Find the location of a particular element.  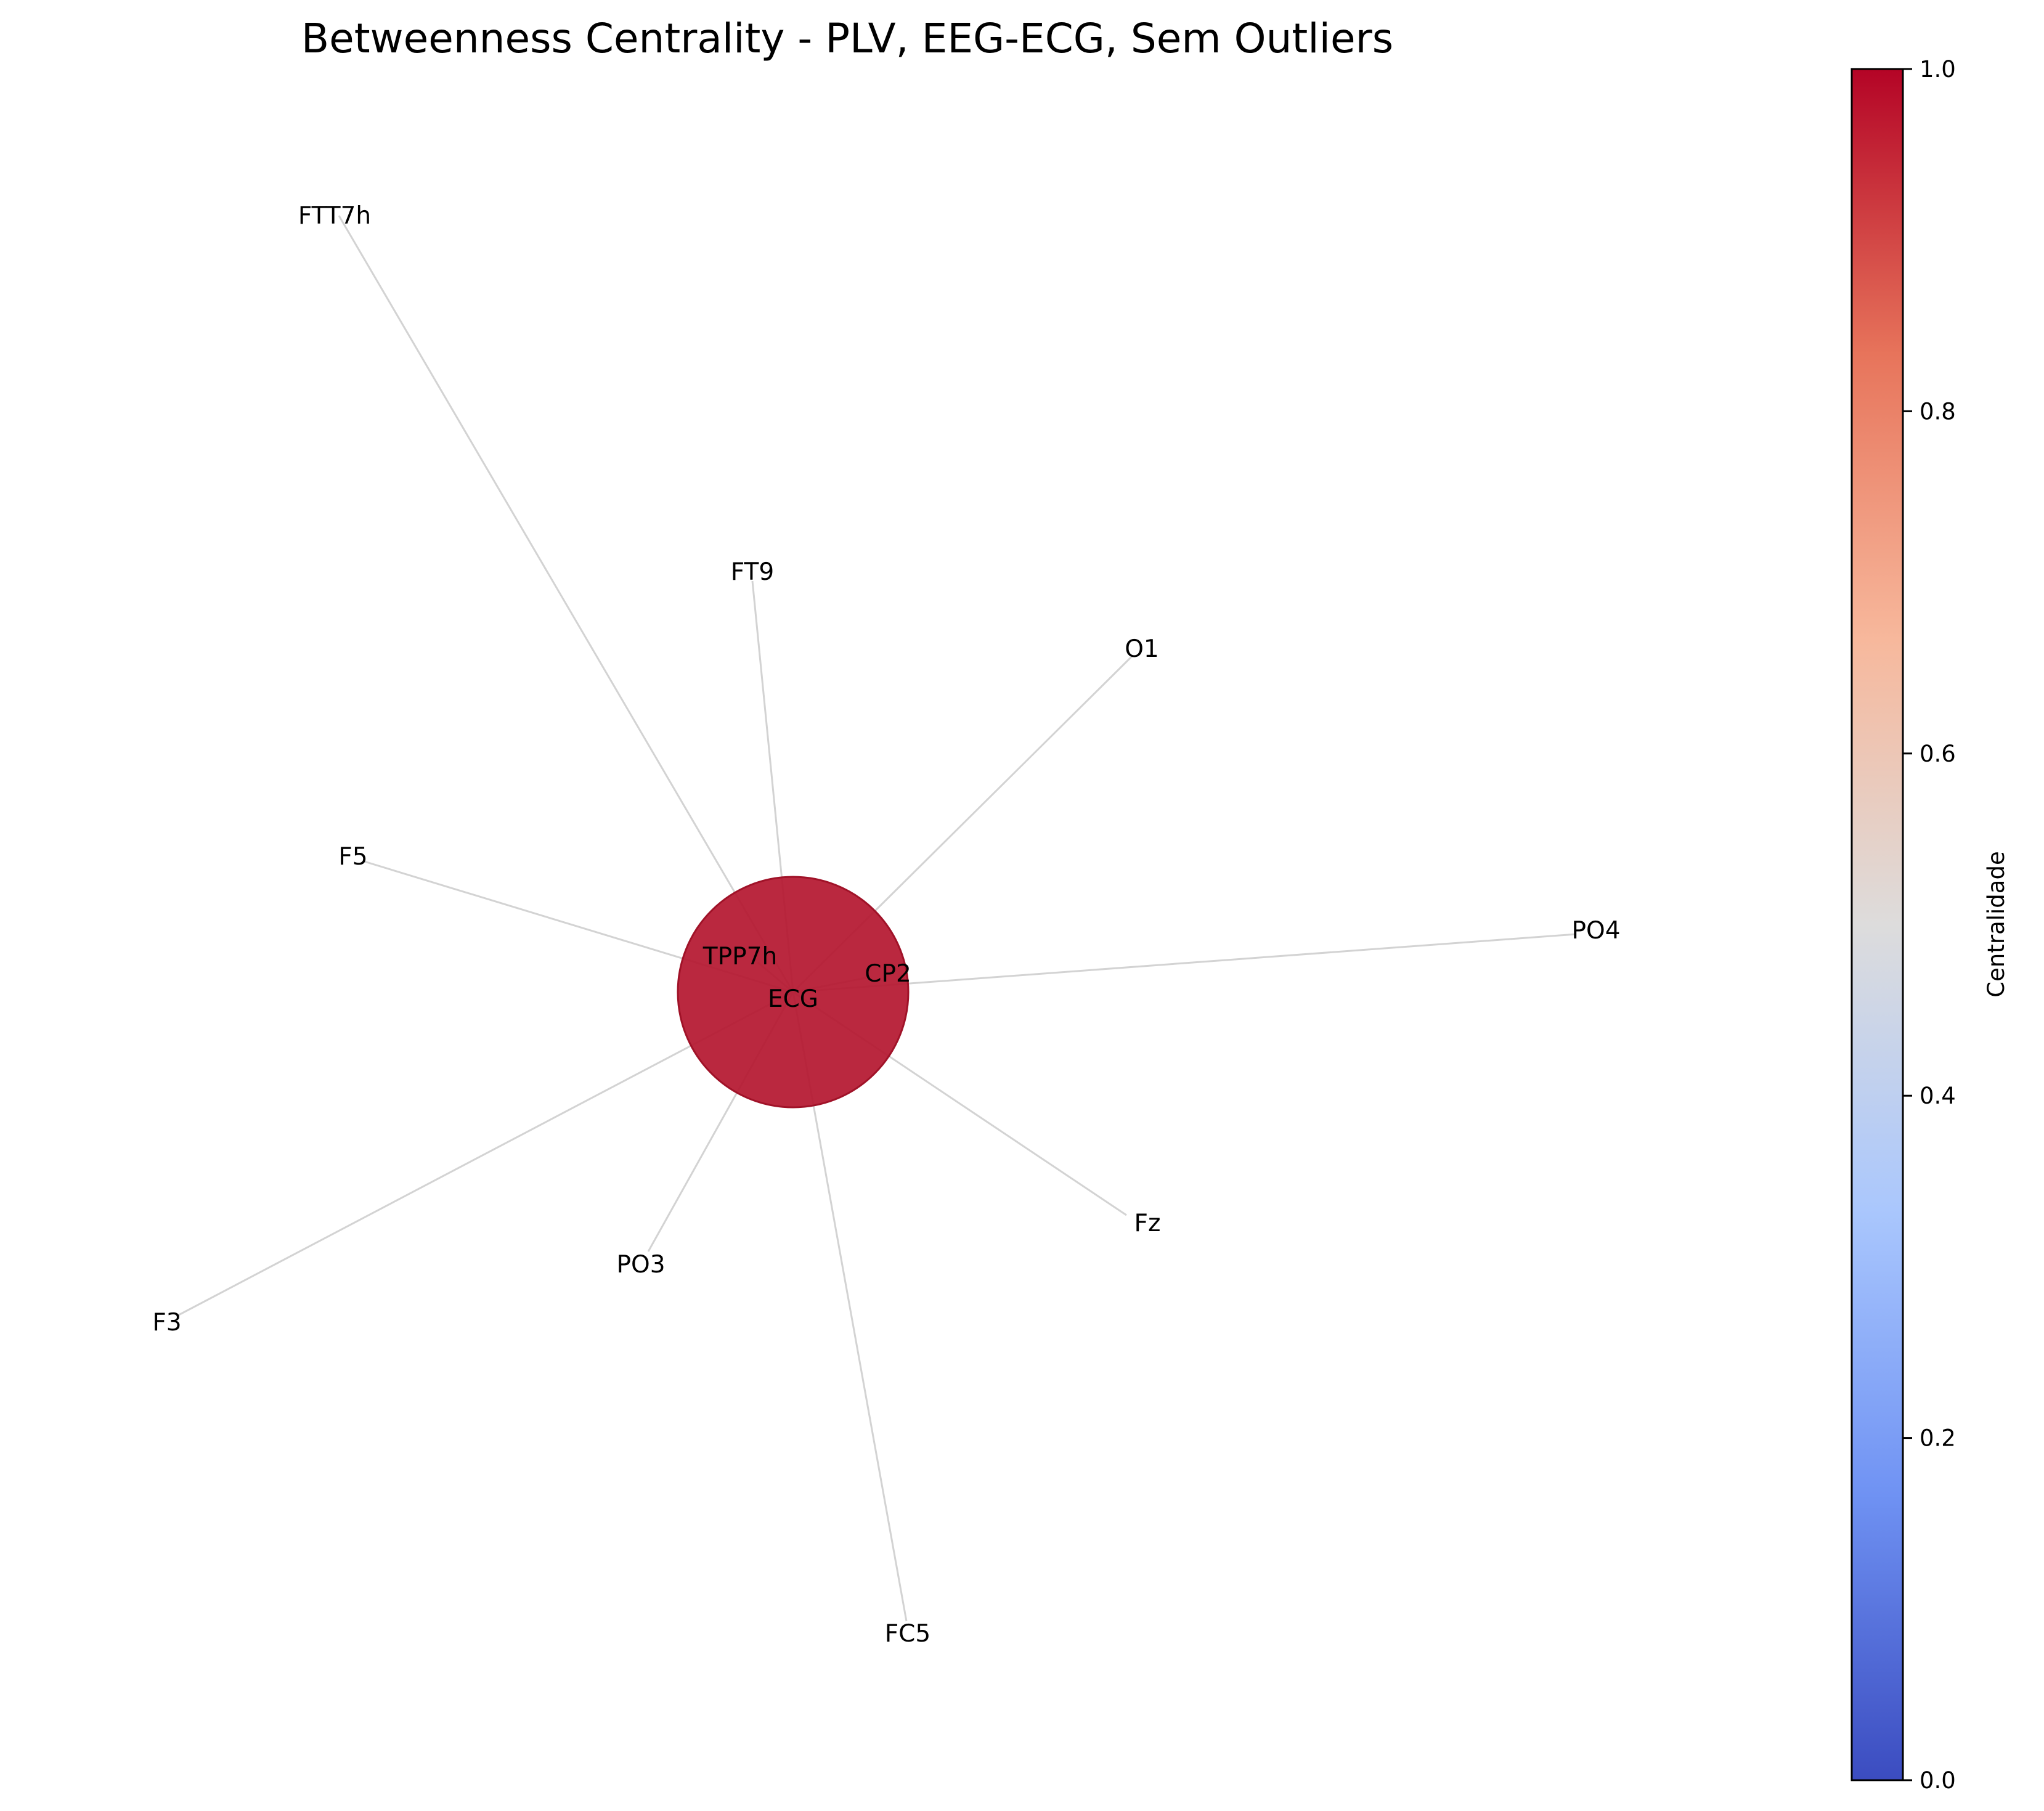

colorbar-gradient is located at coordinates (1878, 924).